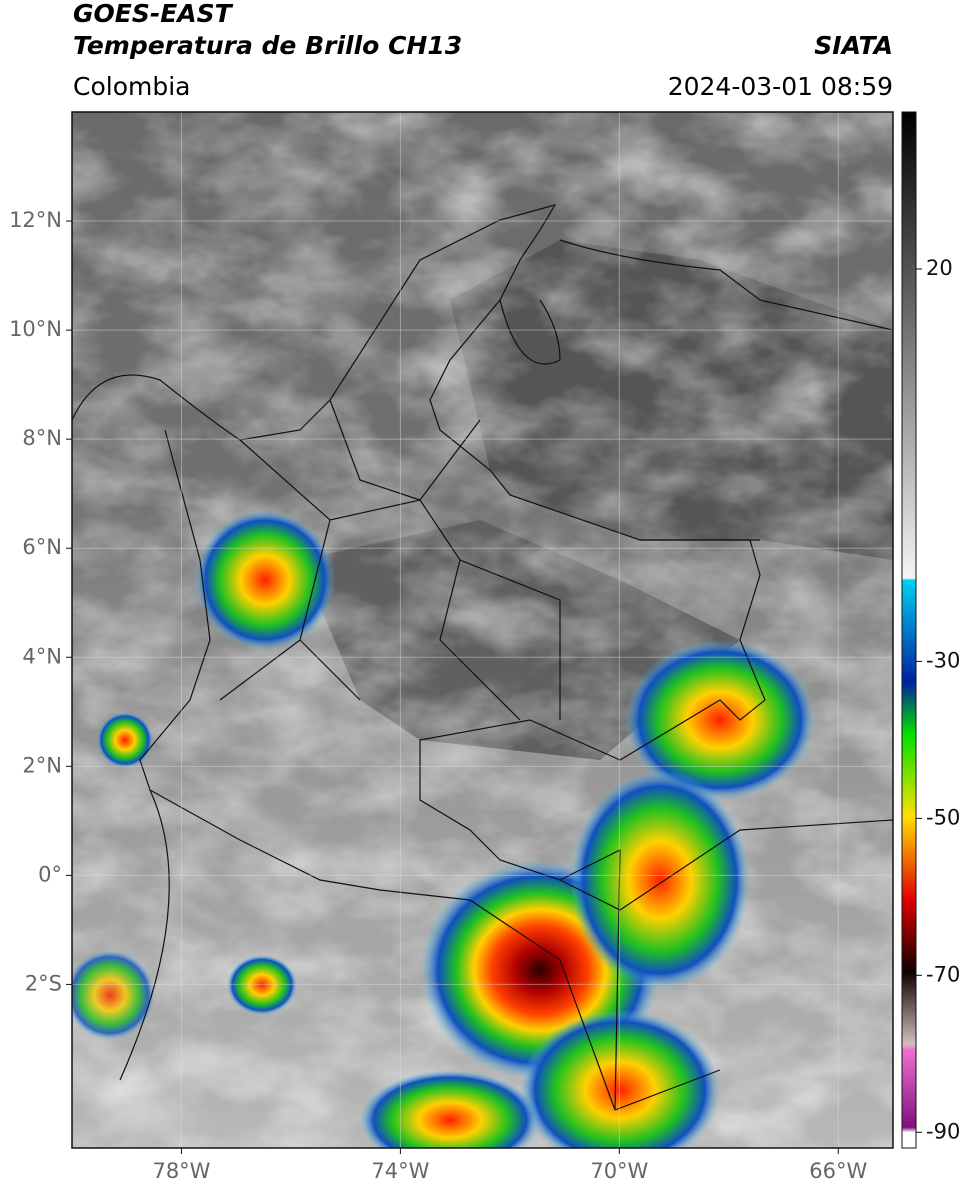 The height and width of the screenshot is (1190, 966). Describe the element at coordinates (42, 547) in the screenshot. I see `lat-tick-label: 6°N` at that location.